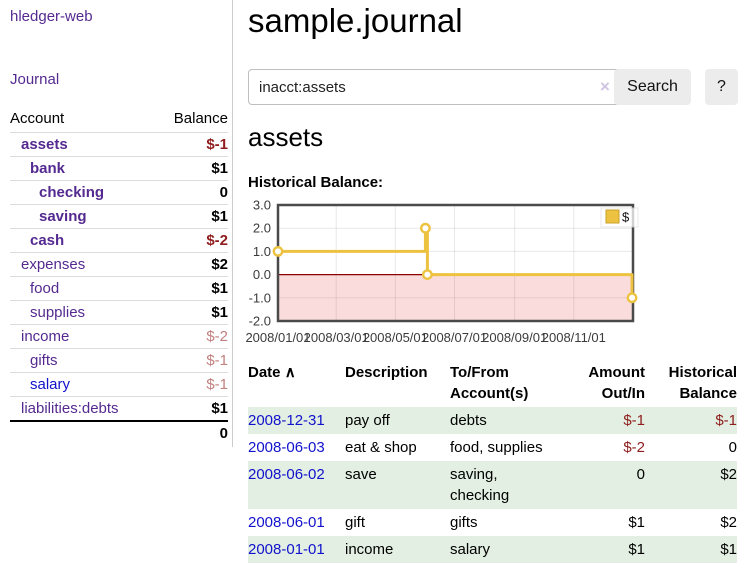 The width and height of the screenshot is (742, 582). I want to click on account-link-bank: bank, so click(48, 168).